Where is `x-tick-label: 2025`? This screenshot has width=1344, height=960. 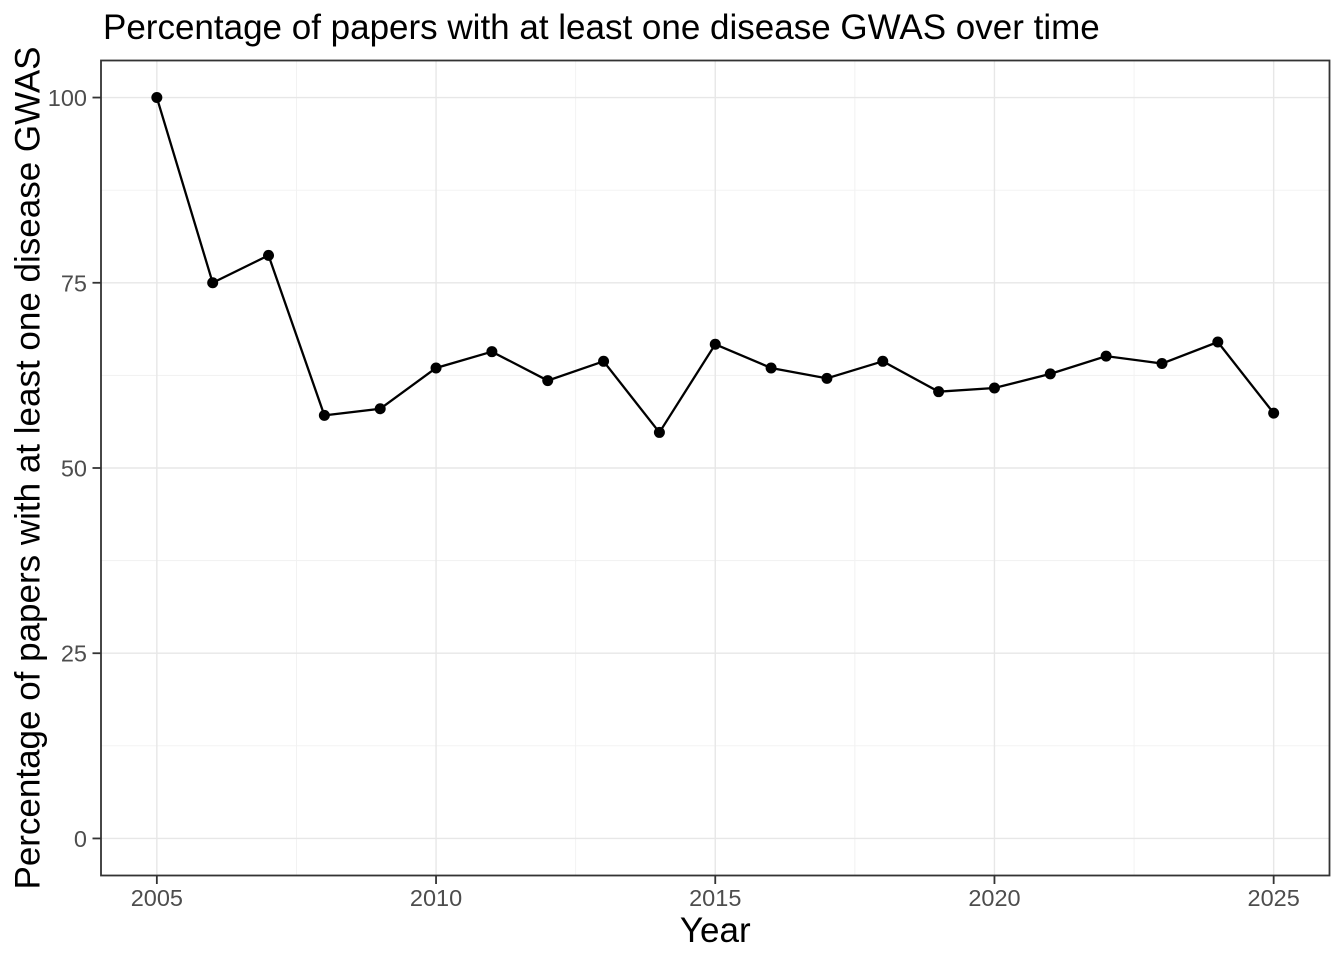
x-tick-label: 2025 is located at coordinates (1274, 898).